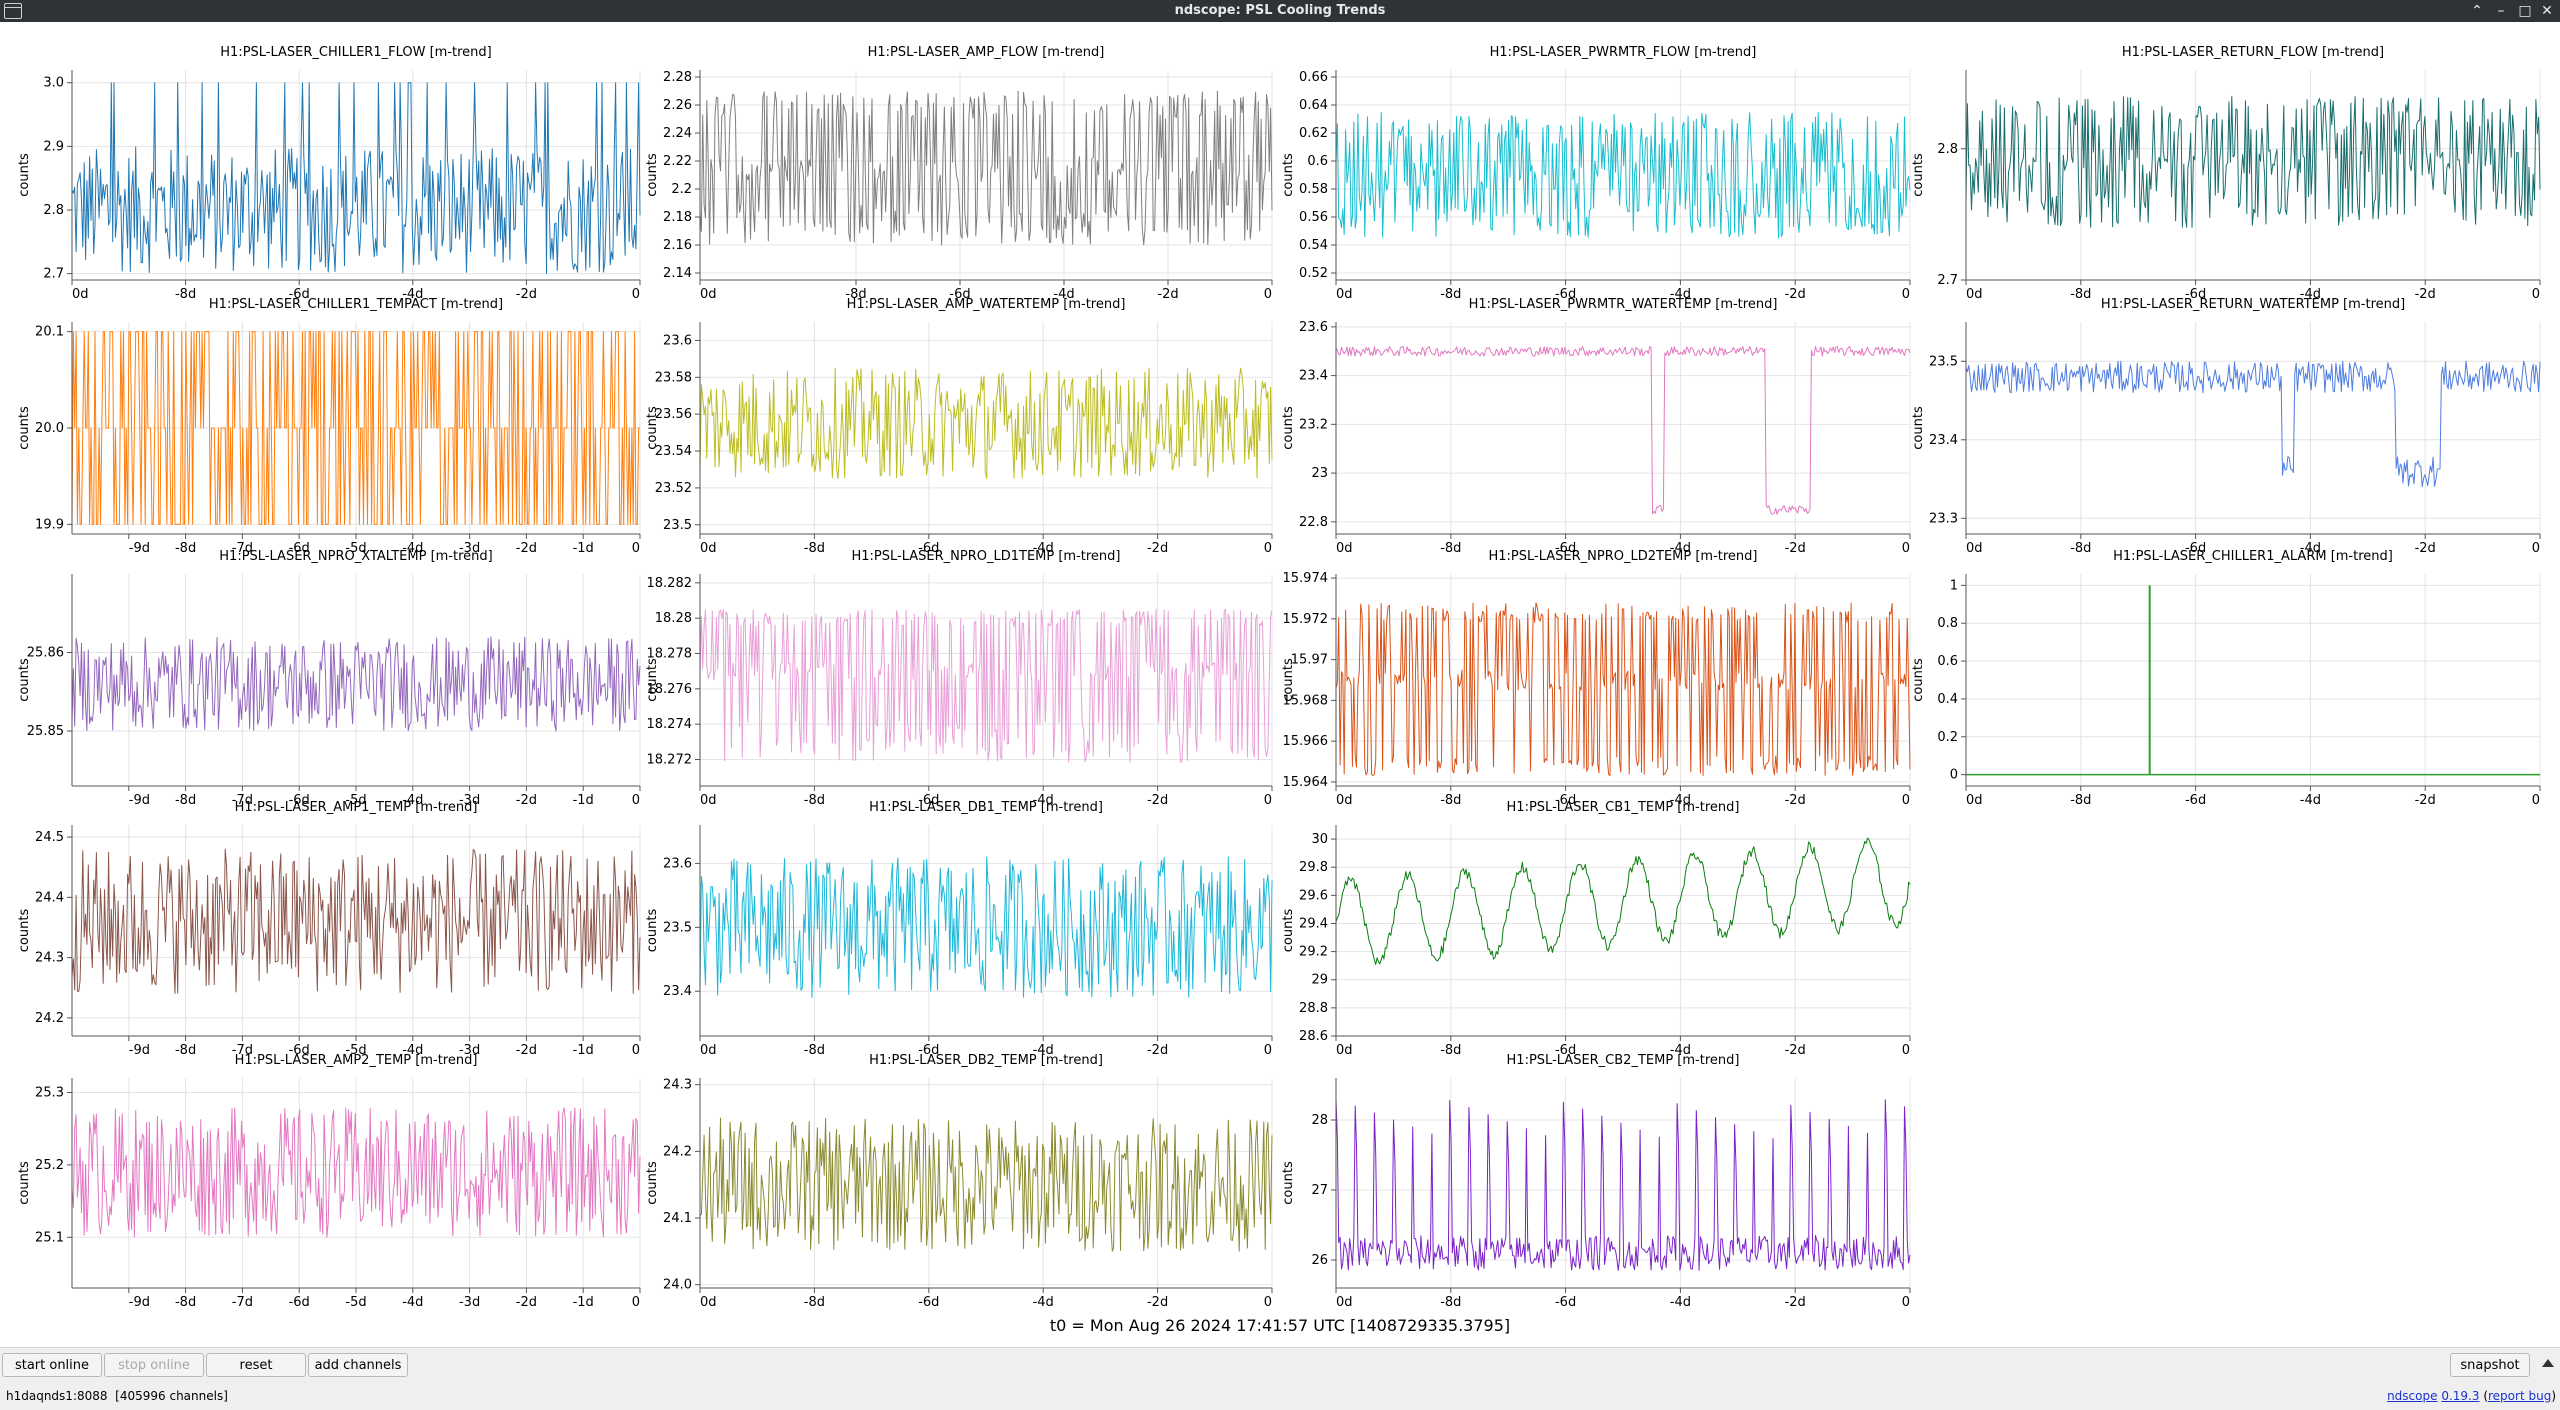  What do you see at coordinates (154, 1365) in the screenshot?
I see `stop-online-button: stop online` at bounding box center [154, 1365].